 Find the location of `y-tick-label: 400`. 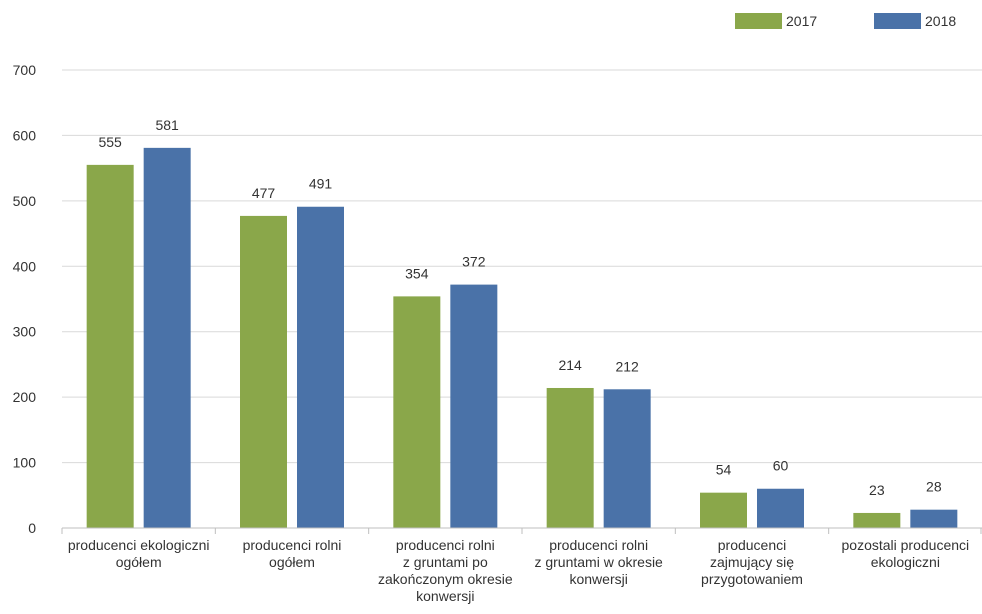

y-tick-label: 400 is located at coordinates (25, 266).